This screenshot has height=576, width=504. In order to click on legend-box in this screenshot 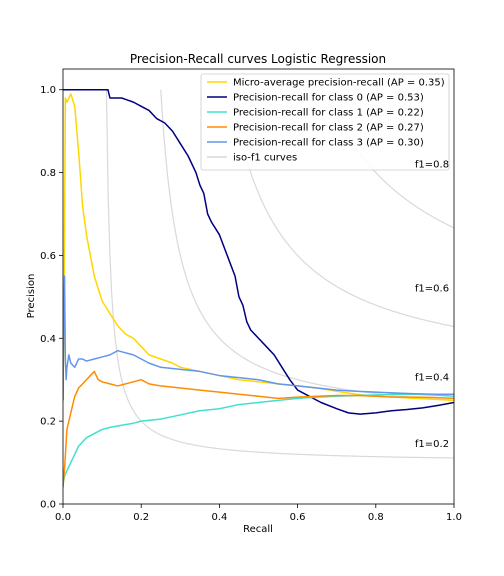, I will do `click(325, 122)`.